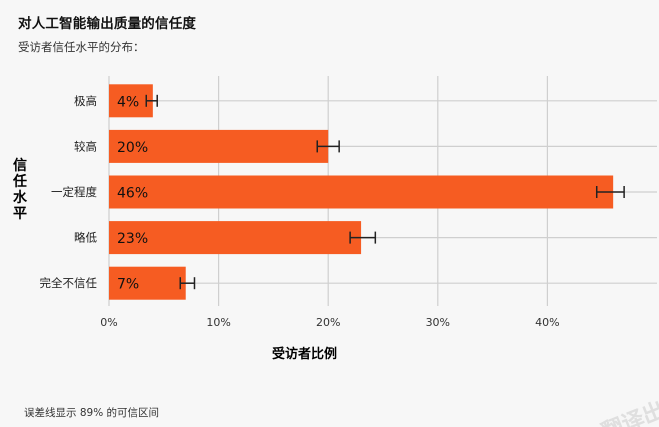 This screenshot has height=427, width=659. I want to click on y-axis-label: 信任水平, so click(20, 189).